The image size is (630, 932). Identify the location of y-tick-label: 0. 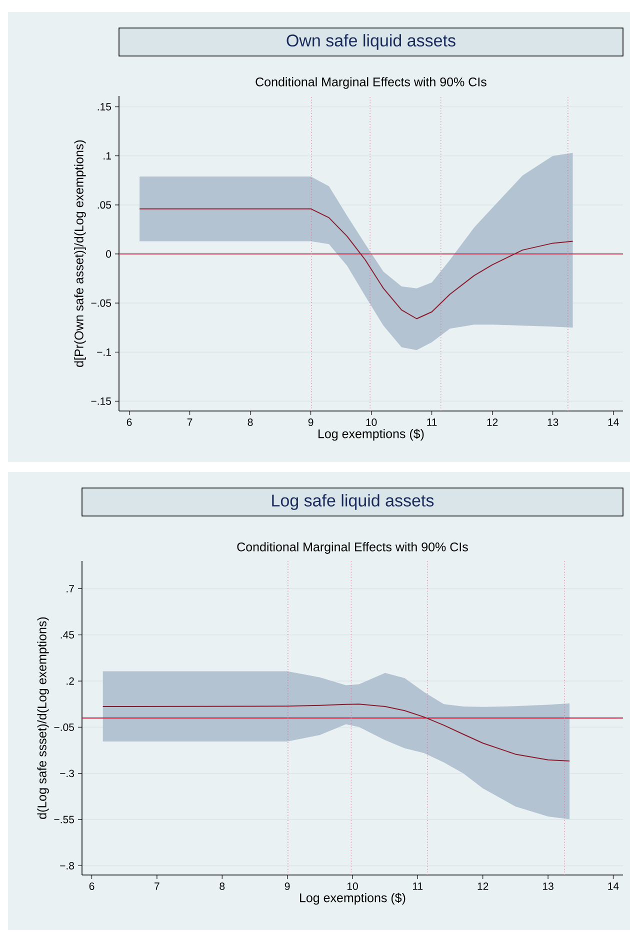
(109, 254).